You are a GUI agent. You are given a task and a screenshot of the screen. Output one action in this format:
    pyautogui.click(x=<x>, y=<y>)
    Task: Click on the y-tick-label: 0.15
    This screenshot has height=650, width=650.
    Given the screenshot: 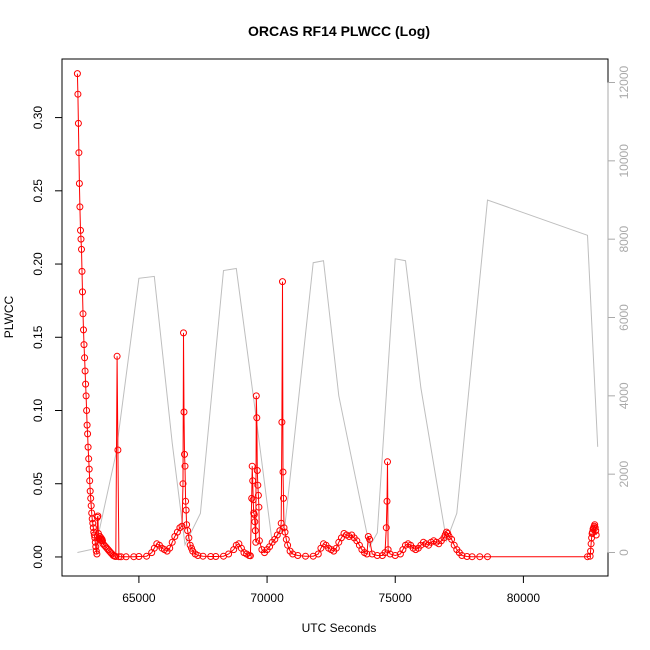 What is the action you would take?
    pyautogui.click(x=38, y=337)
    